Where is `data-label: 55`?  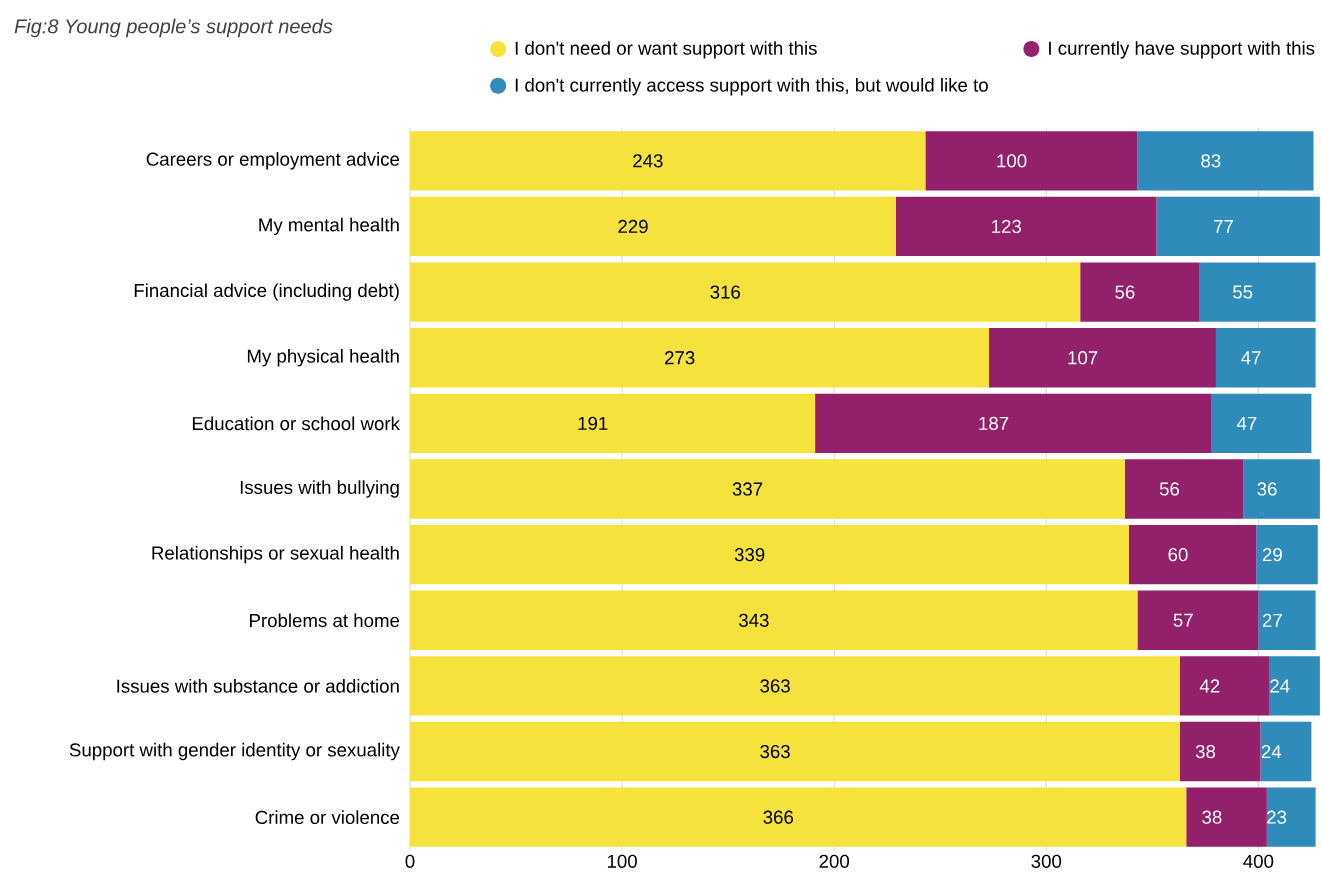
data-label: 55 is located at coordinates (1243, 292).